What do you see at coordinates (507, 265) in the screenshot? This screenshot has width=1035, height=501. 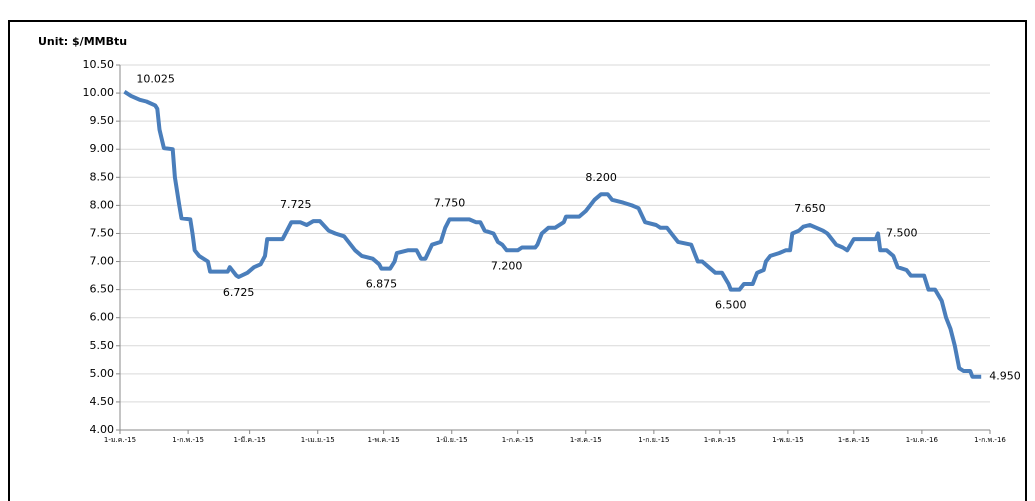 I see `annotation: 7.200` at bounding box center [507, 265].